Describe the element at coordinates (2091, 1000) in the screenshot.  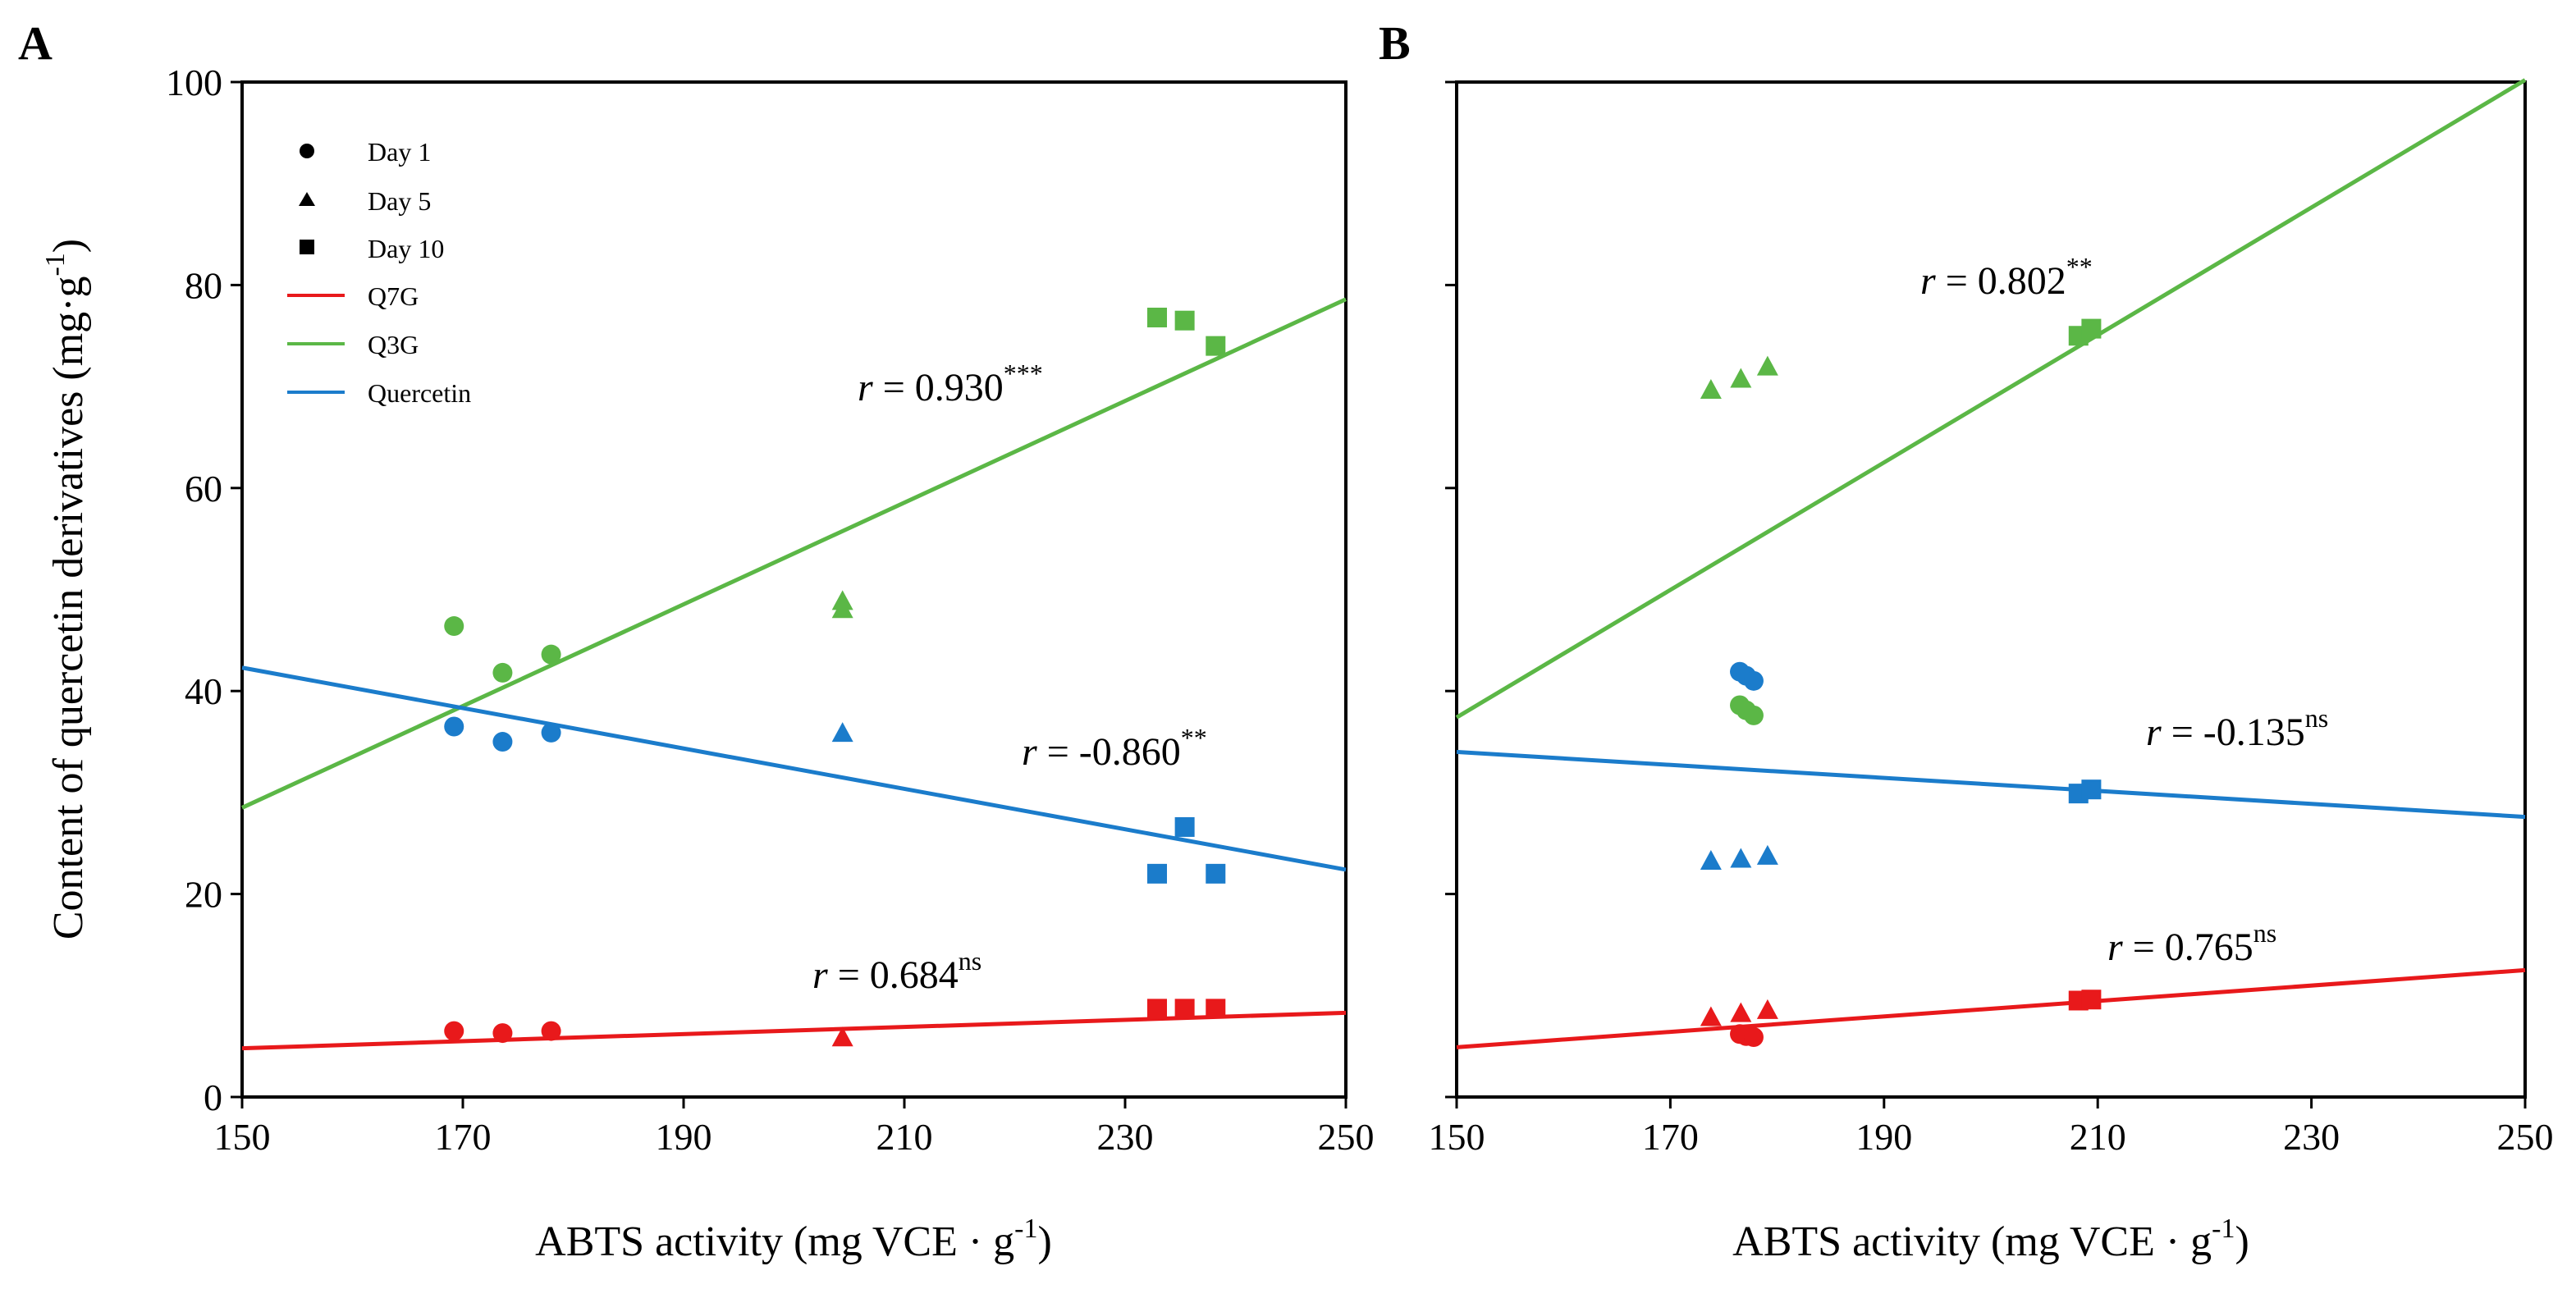
I see `panel-b-q7g-square-point` at that location.